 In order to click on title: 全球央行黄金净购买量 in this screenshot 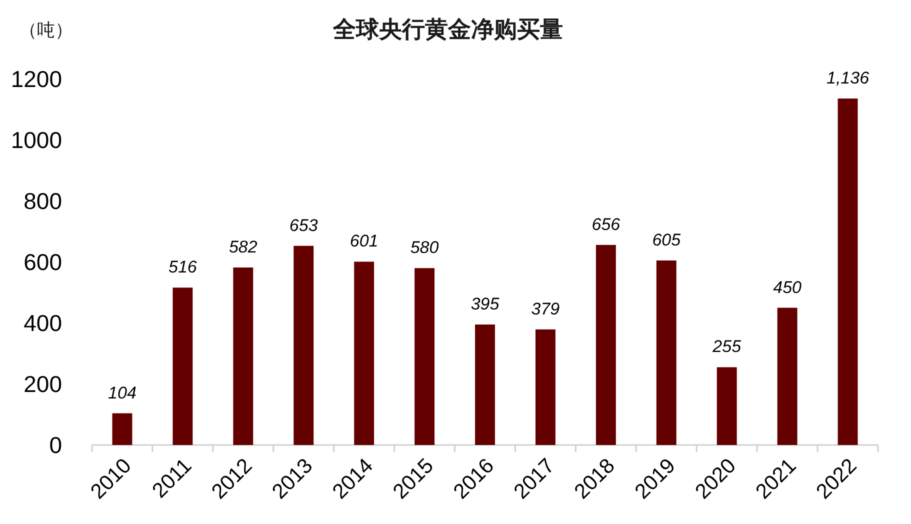, I will do `click(448, 29)`.